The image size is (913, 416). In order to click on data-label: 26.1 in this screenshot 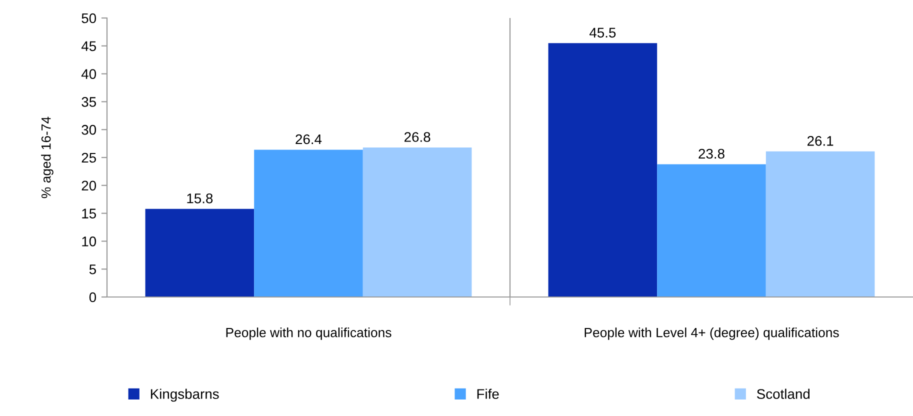, I will do `click(820, 141)`.